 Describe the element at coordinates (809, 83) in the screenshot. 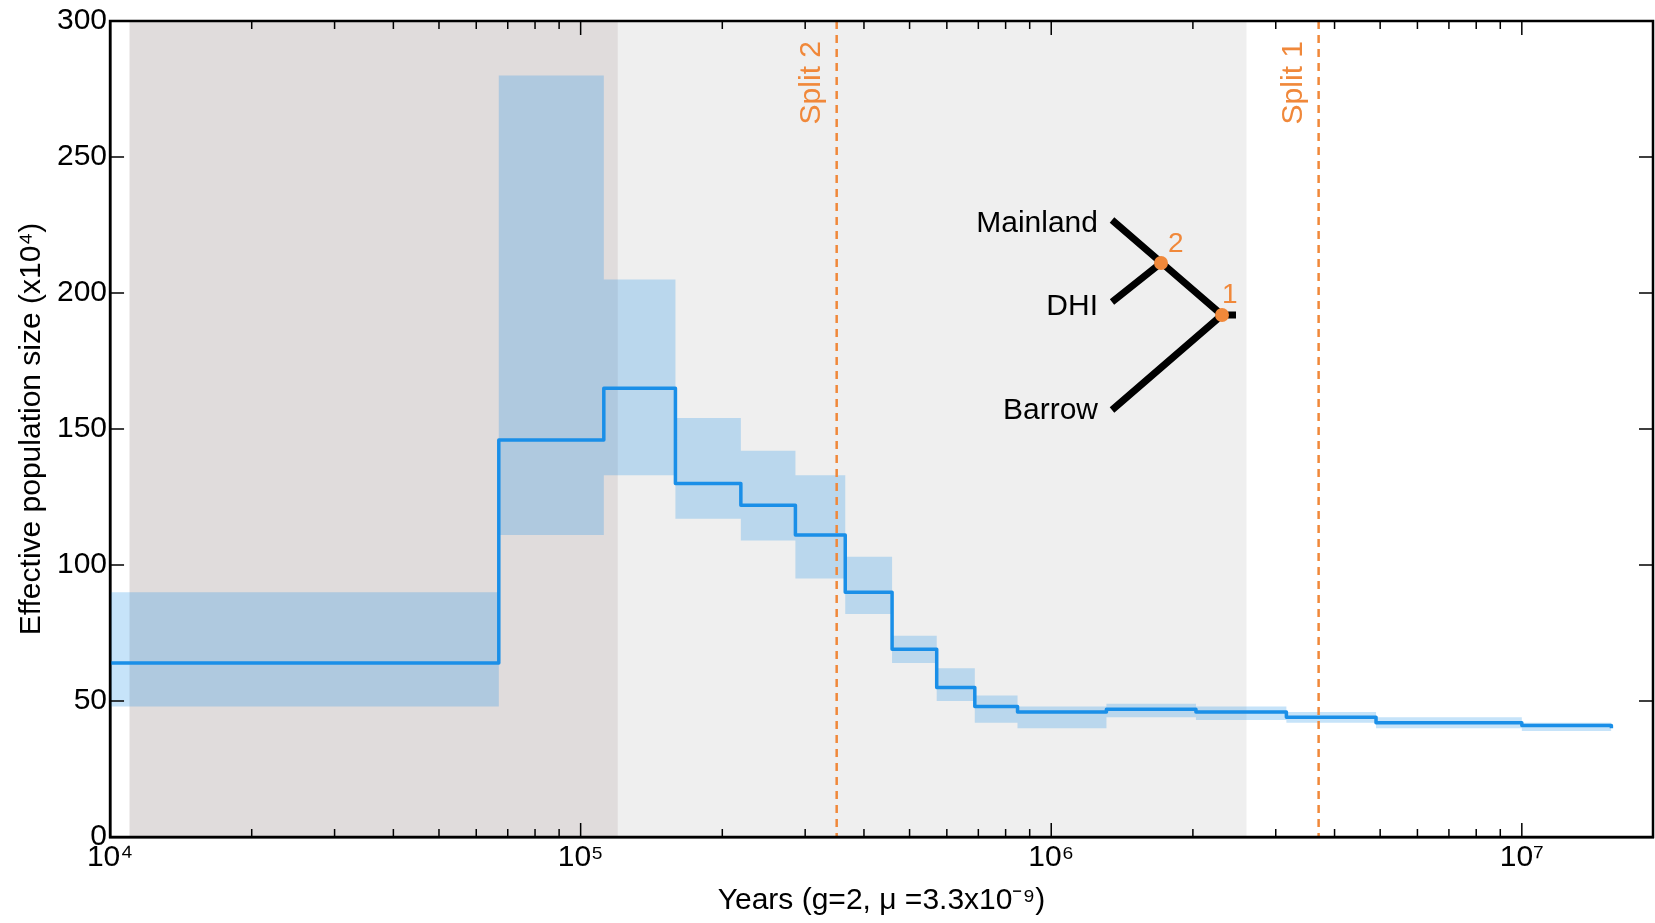

I see `ref-line-label: Split 2` at that location.